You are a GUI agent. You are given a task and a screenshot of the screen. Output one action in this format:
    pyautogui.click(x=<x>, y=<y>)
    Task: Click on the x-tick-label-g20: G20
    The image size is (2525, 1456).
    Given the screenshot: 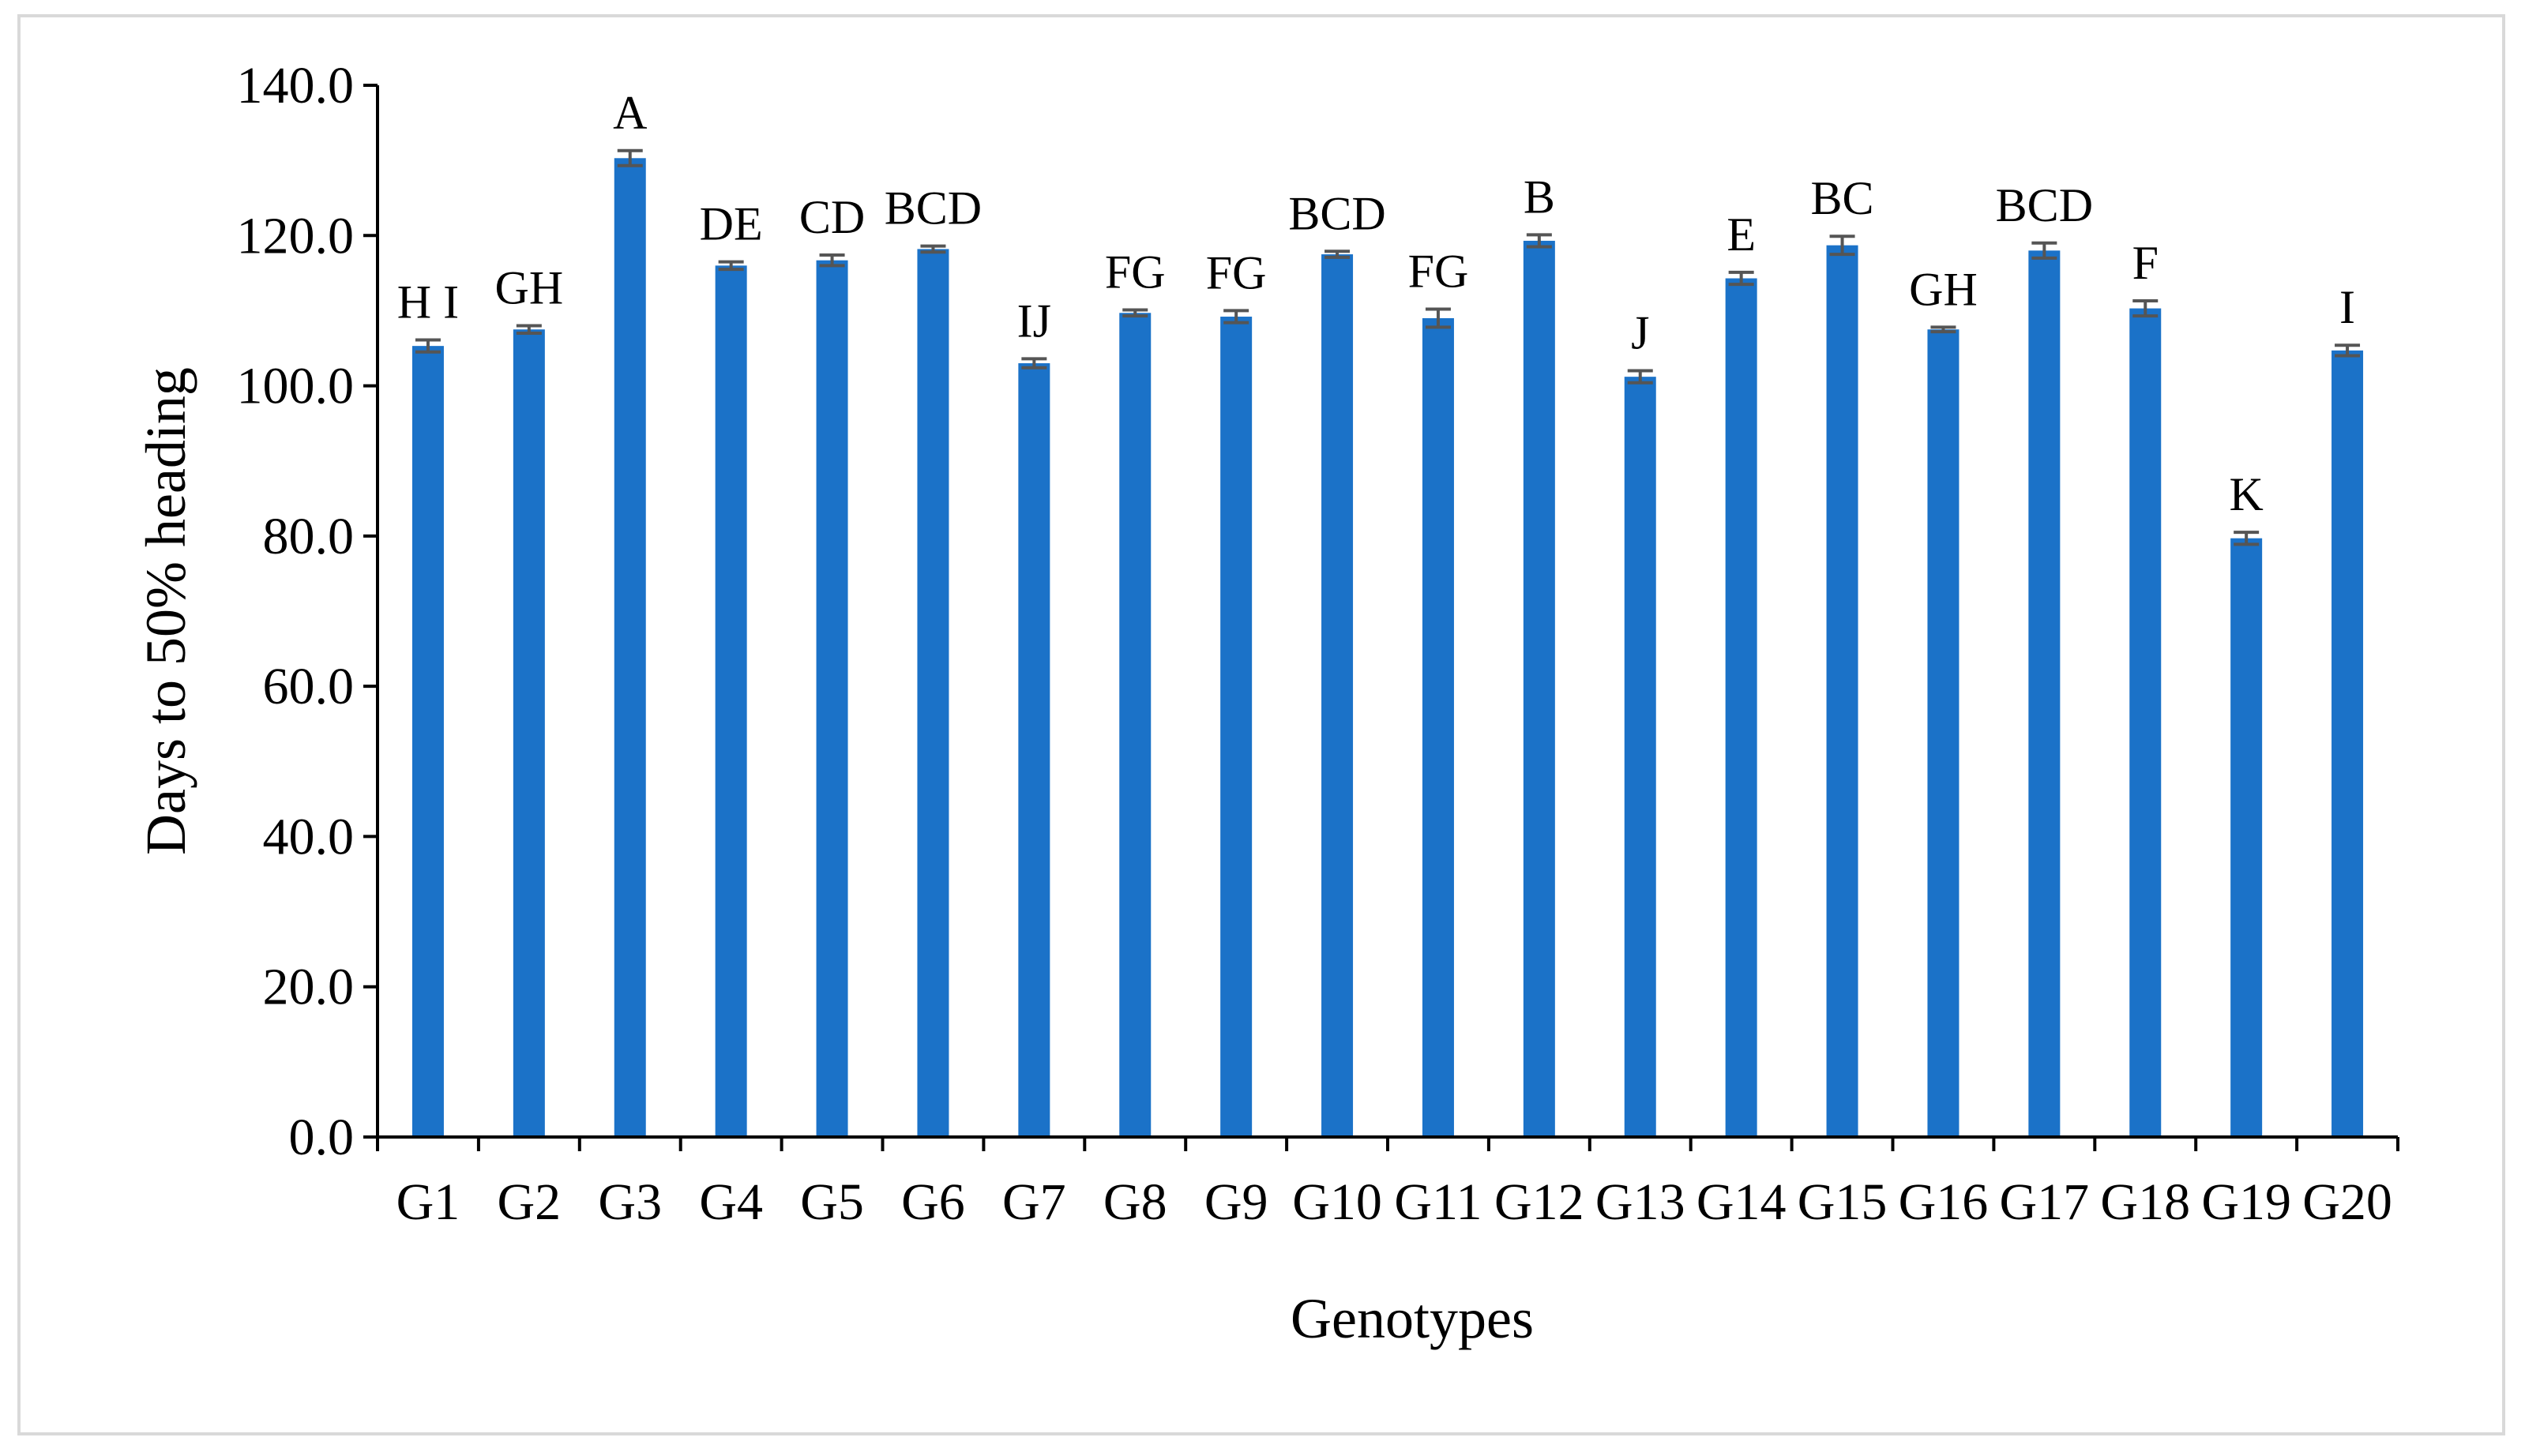 What is the action you would take?
    pyautogui.click(x=2347, y=1202)
    